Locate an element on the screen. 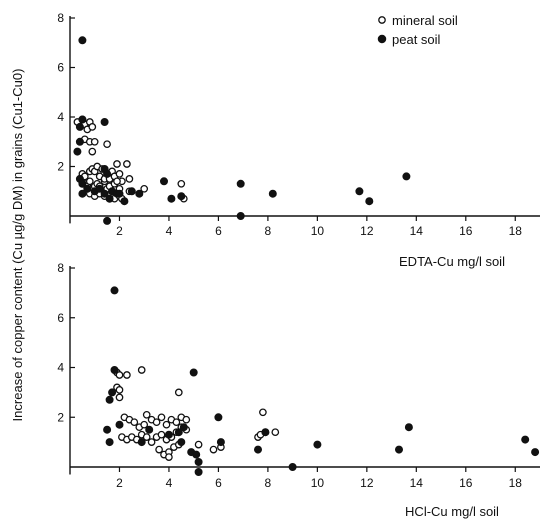  x-tick-label: 16 is located at coordinates (466, 231).